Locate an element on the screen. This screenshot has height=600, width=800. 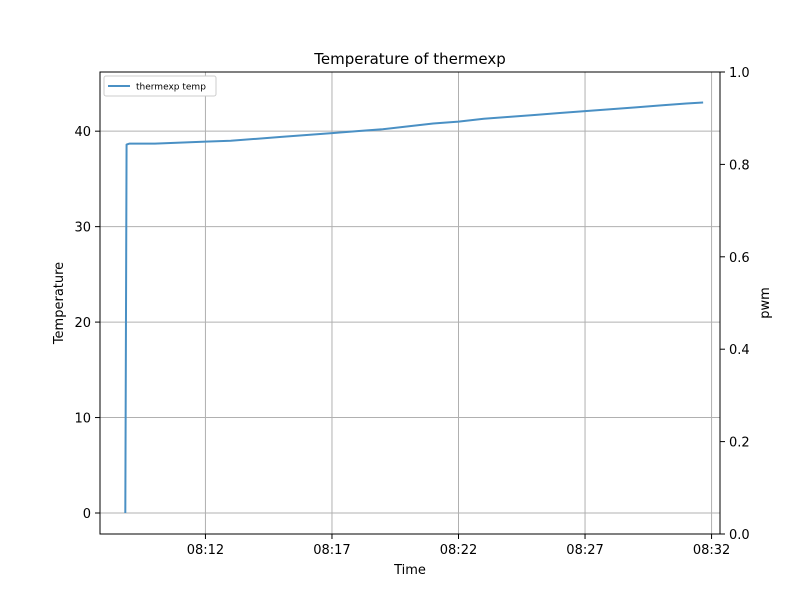
y2-tick-label: 0.6 is located at coordinates (739, 258).